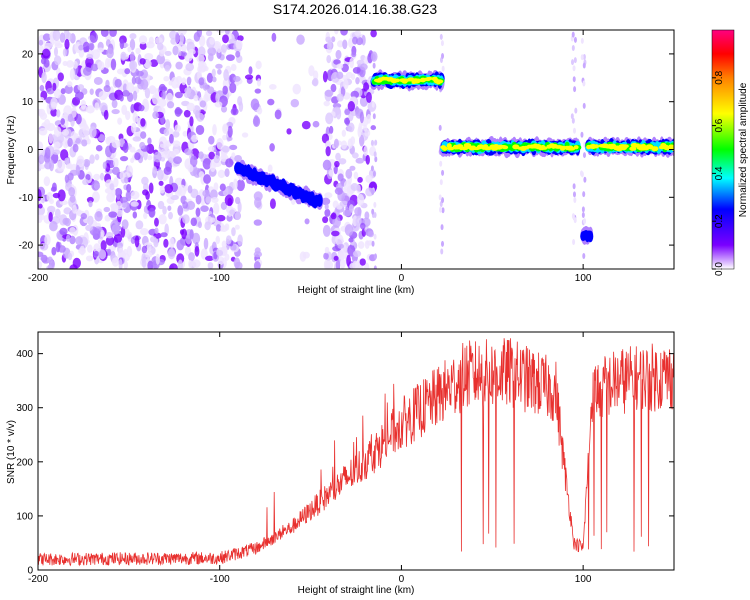  Describe the element at coordinates (24, 516) in the screenshot. I see `y-tick-label: 100` at that location.